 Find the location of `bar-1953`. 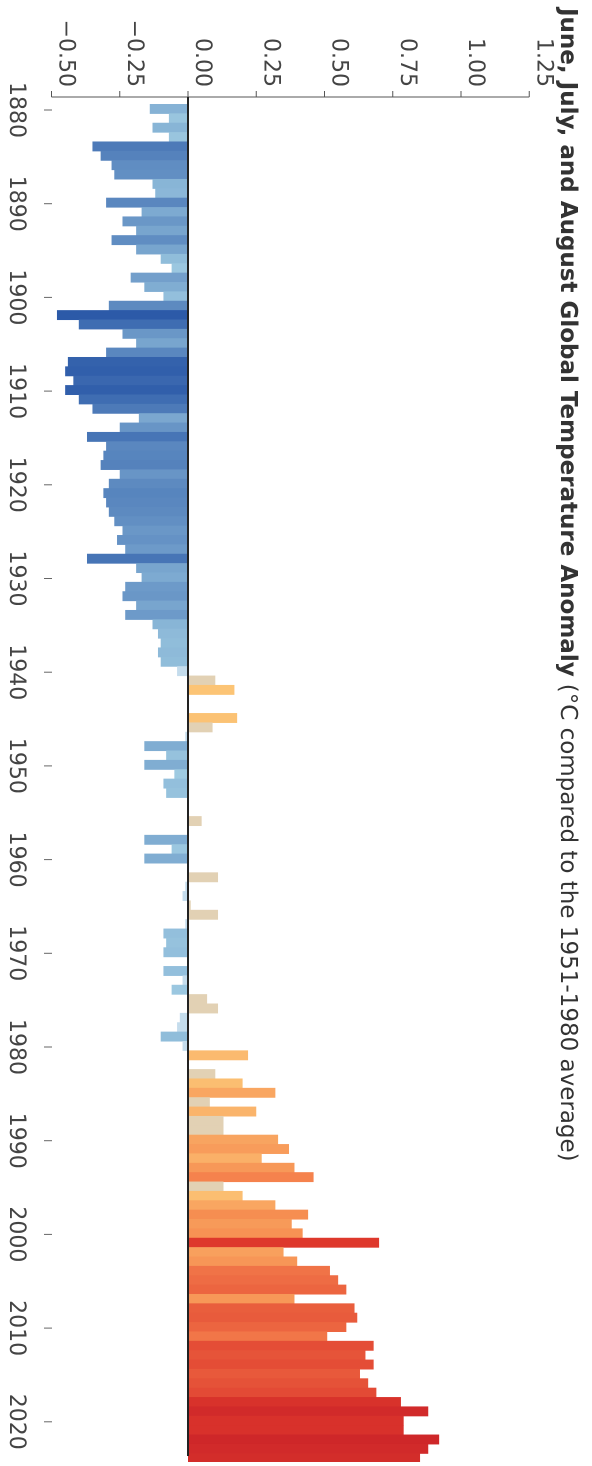

bar-1953 is located at coordinates (177, 793).